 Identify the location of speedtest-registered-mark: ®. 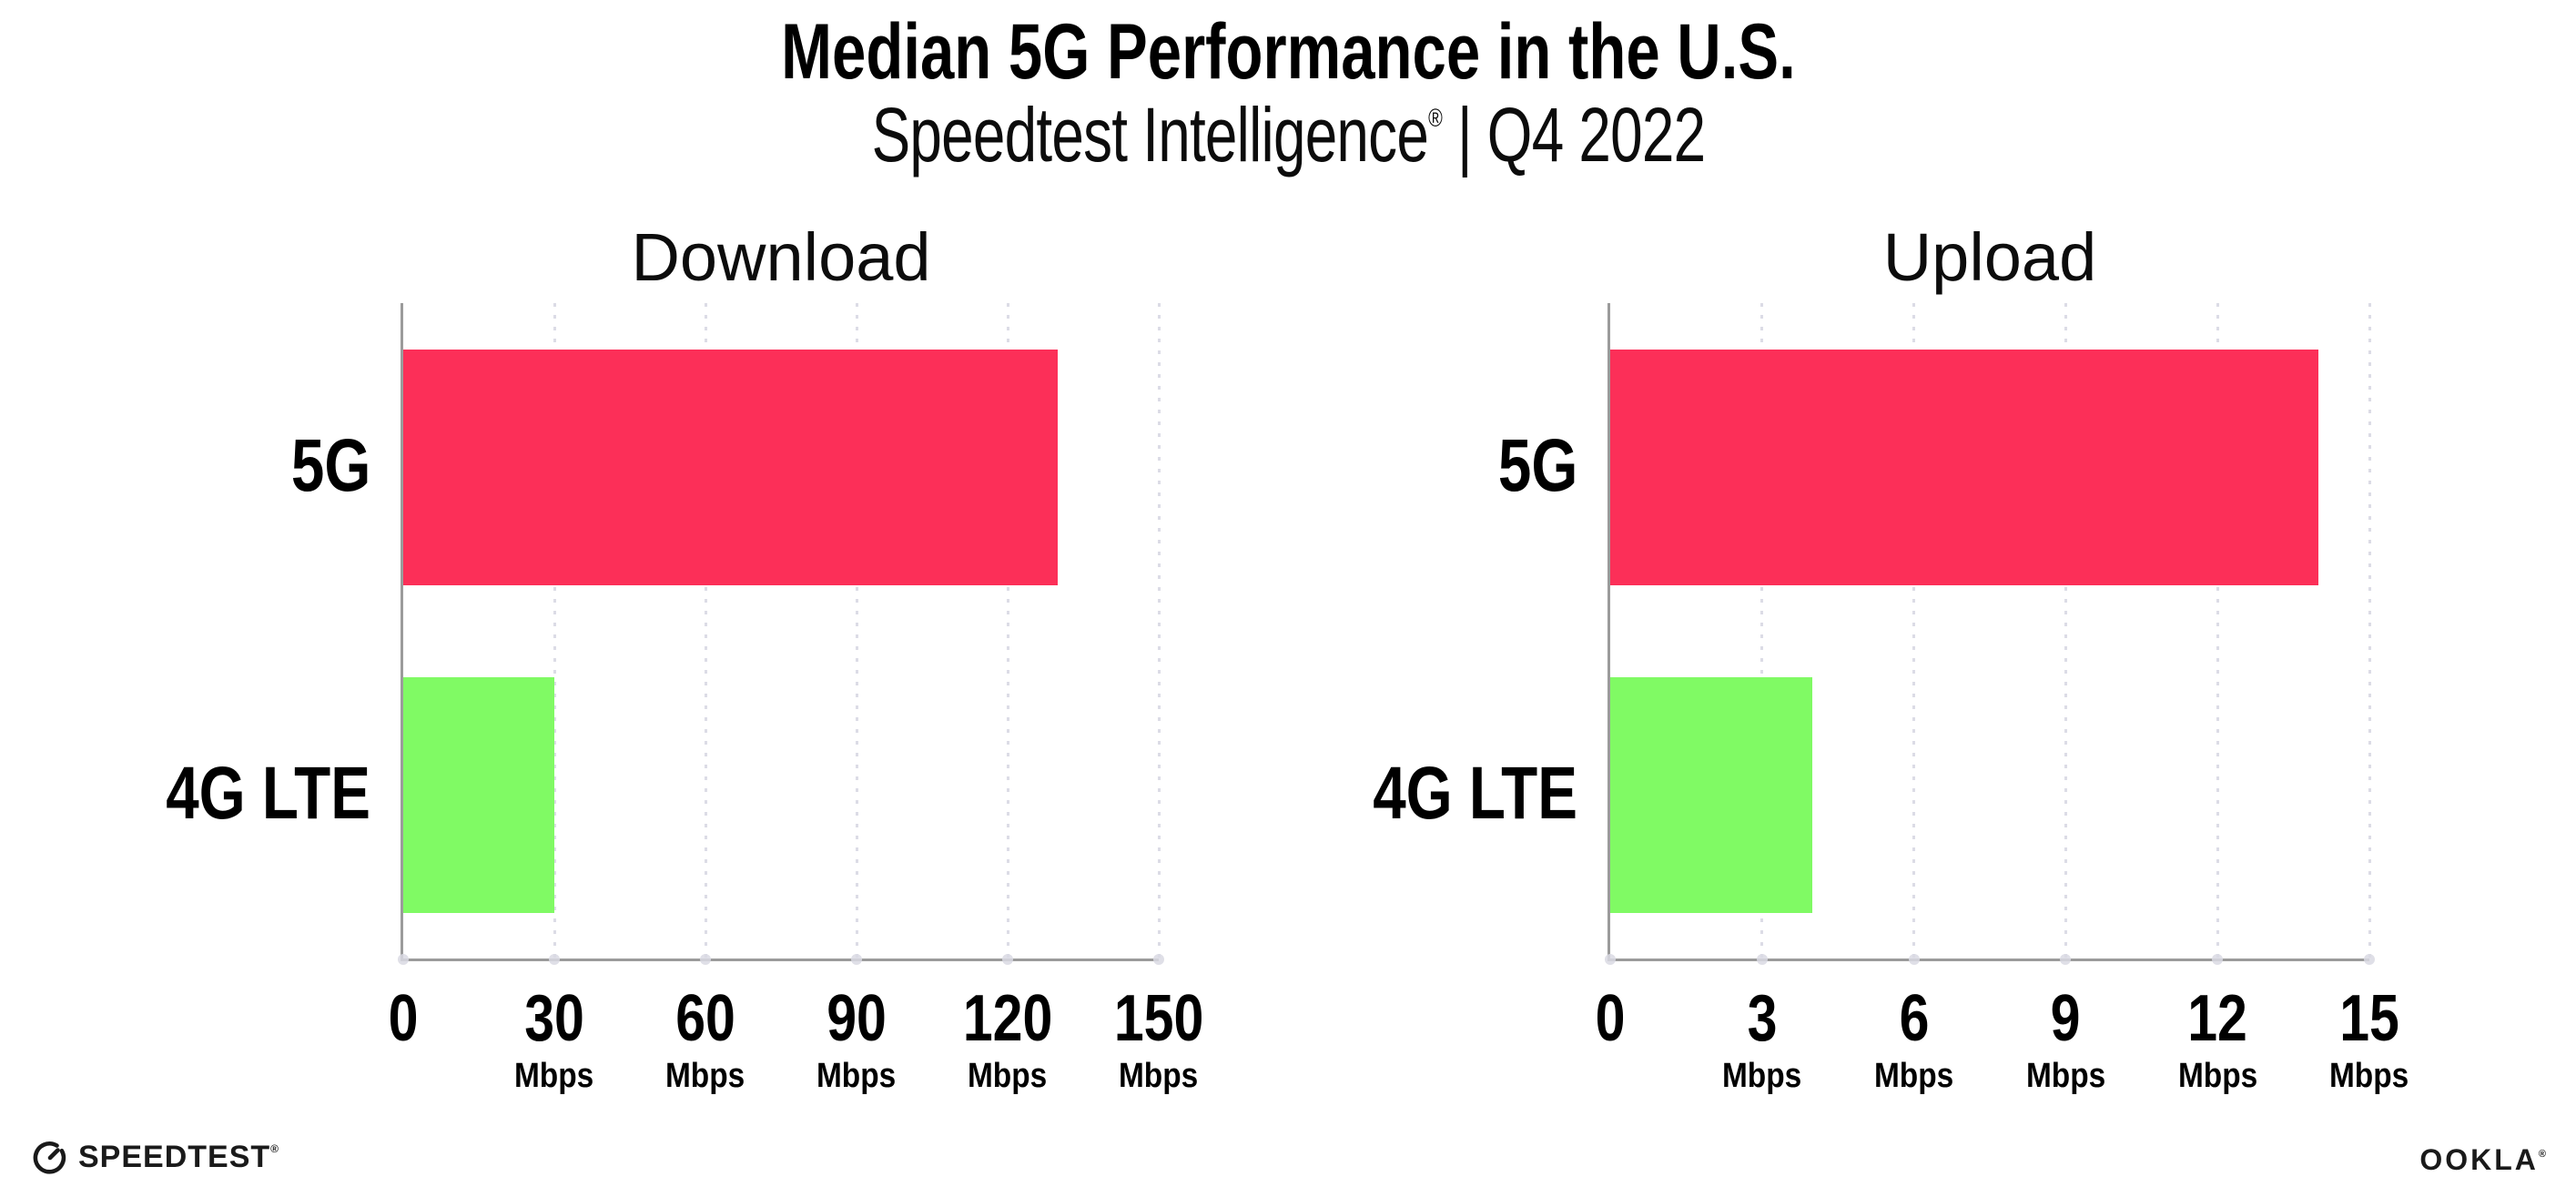
(275, 1149).